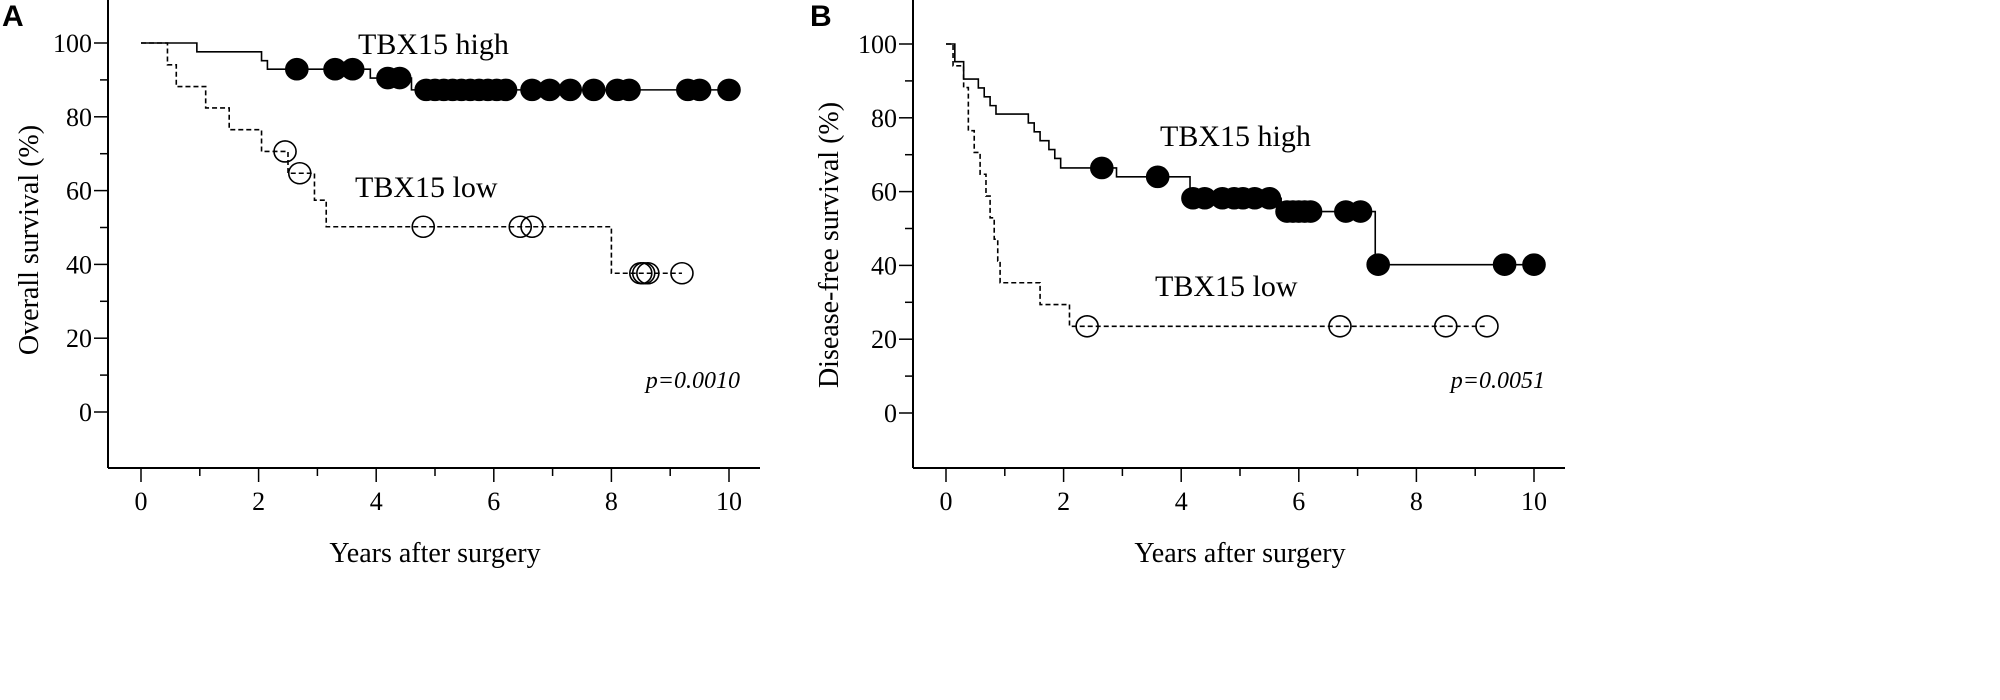 Image resolution: width=2000 pixels, height=700 pixels. Describe the element at coordinates (946, 501) in the screenshot. I see `x-tick-label-b: 0` at that location.